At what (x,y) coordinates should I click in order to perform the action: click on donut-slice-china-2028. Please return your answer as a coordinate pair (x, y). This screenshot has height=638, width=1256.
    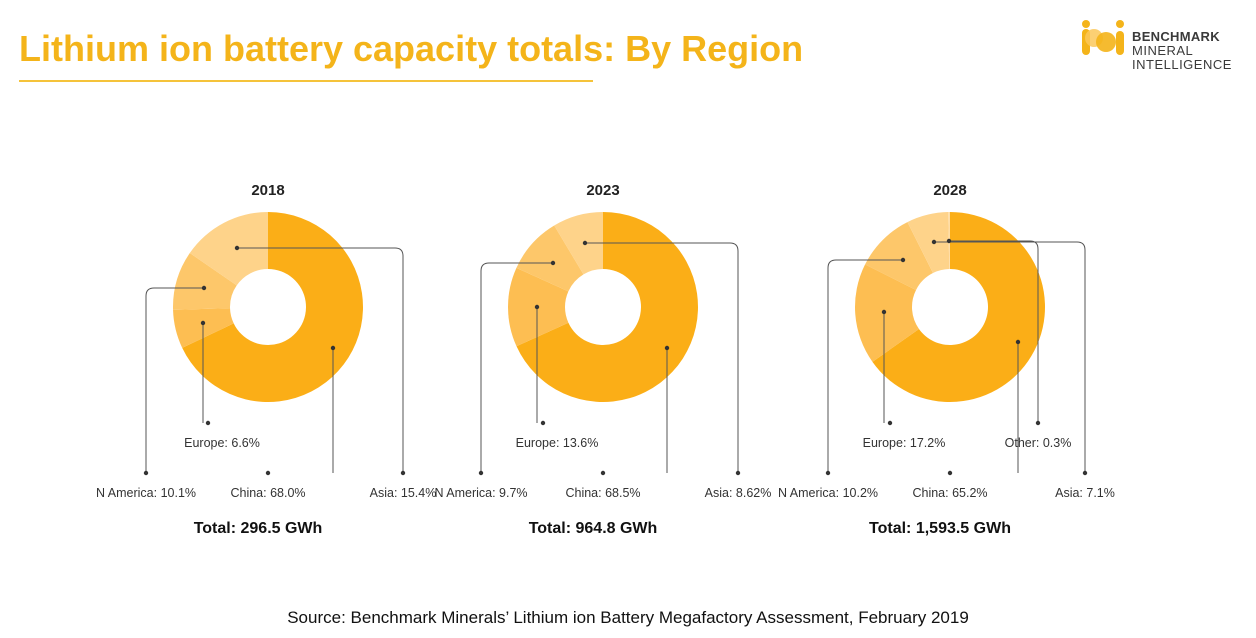
    Looking at the image, I should click on (958, 307).